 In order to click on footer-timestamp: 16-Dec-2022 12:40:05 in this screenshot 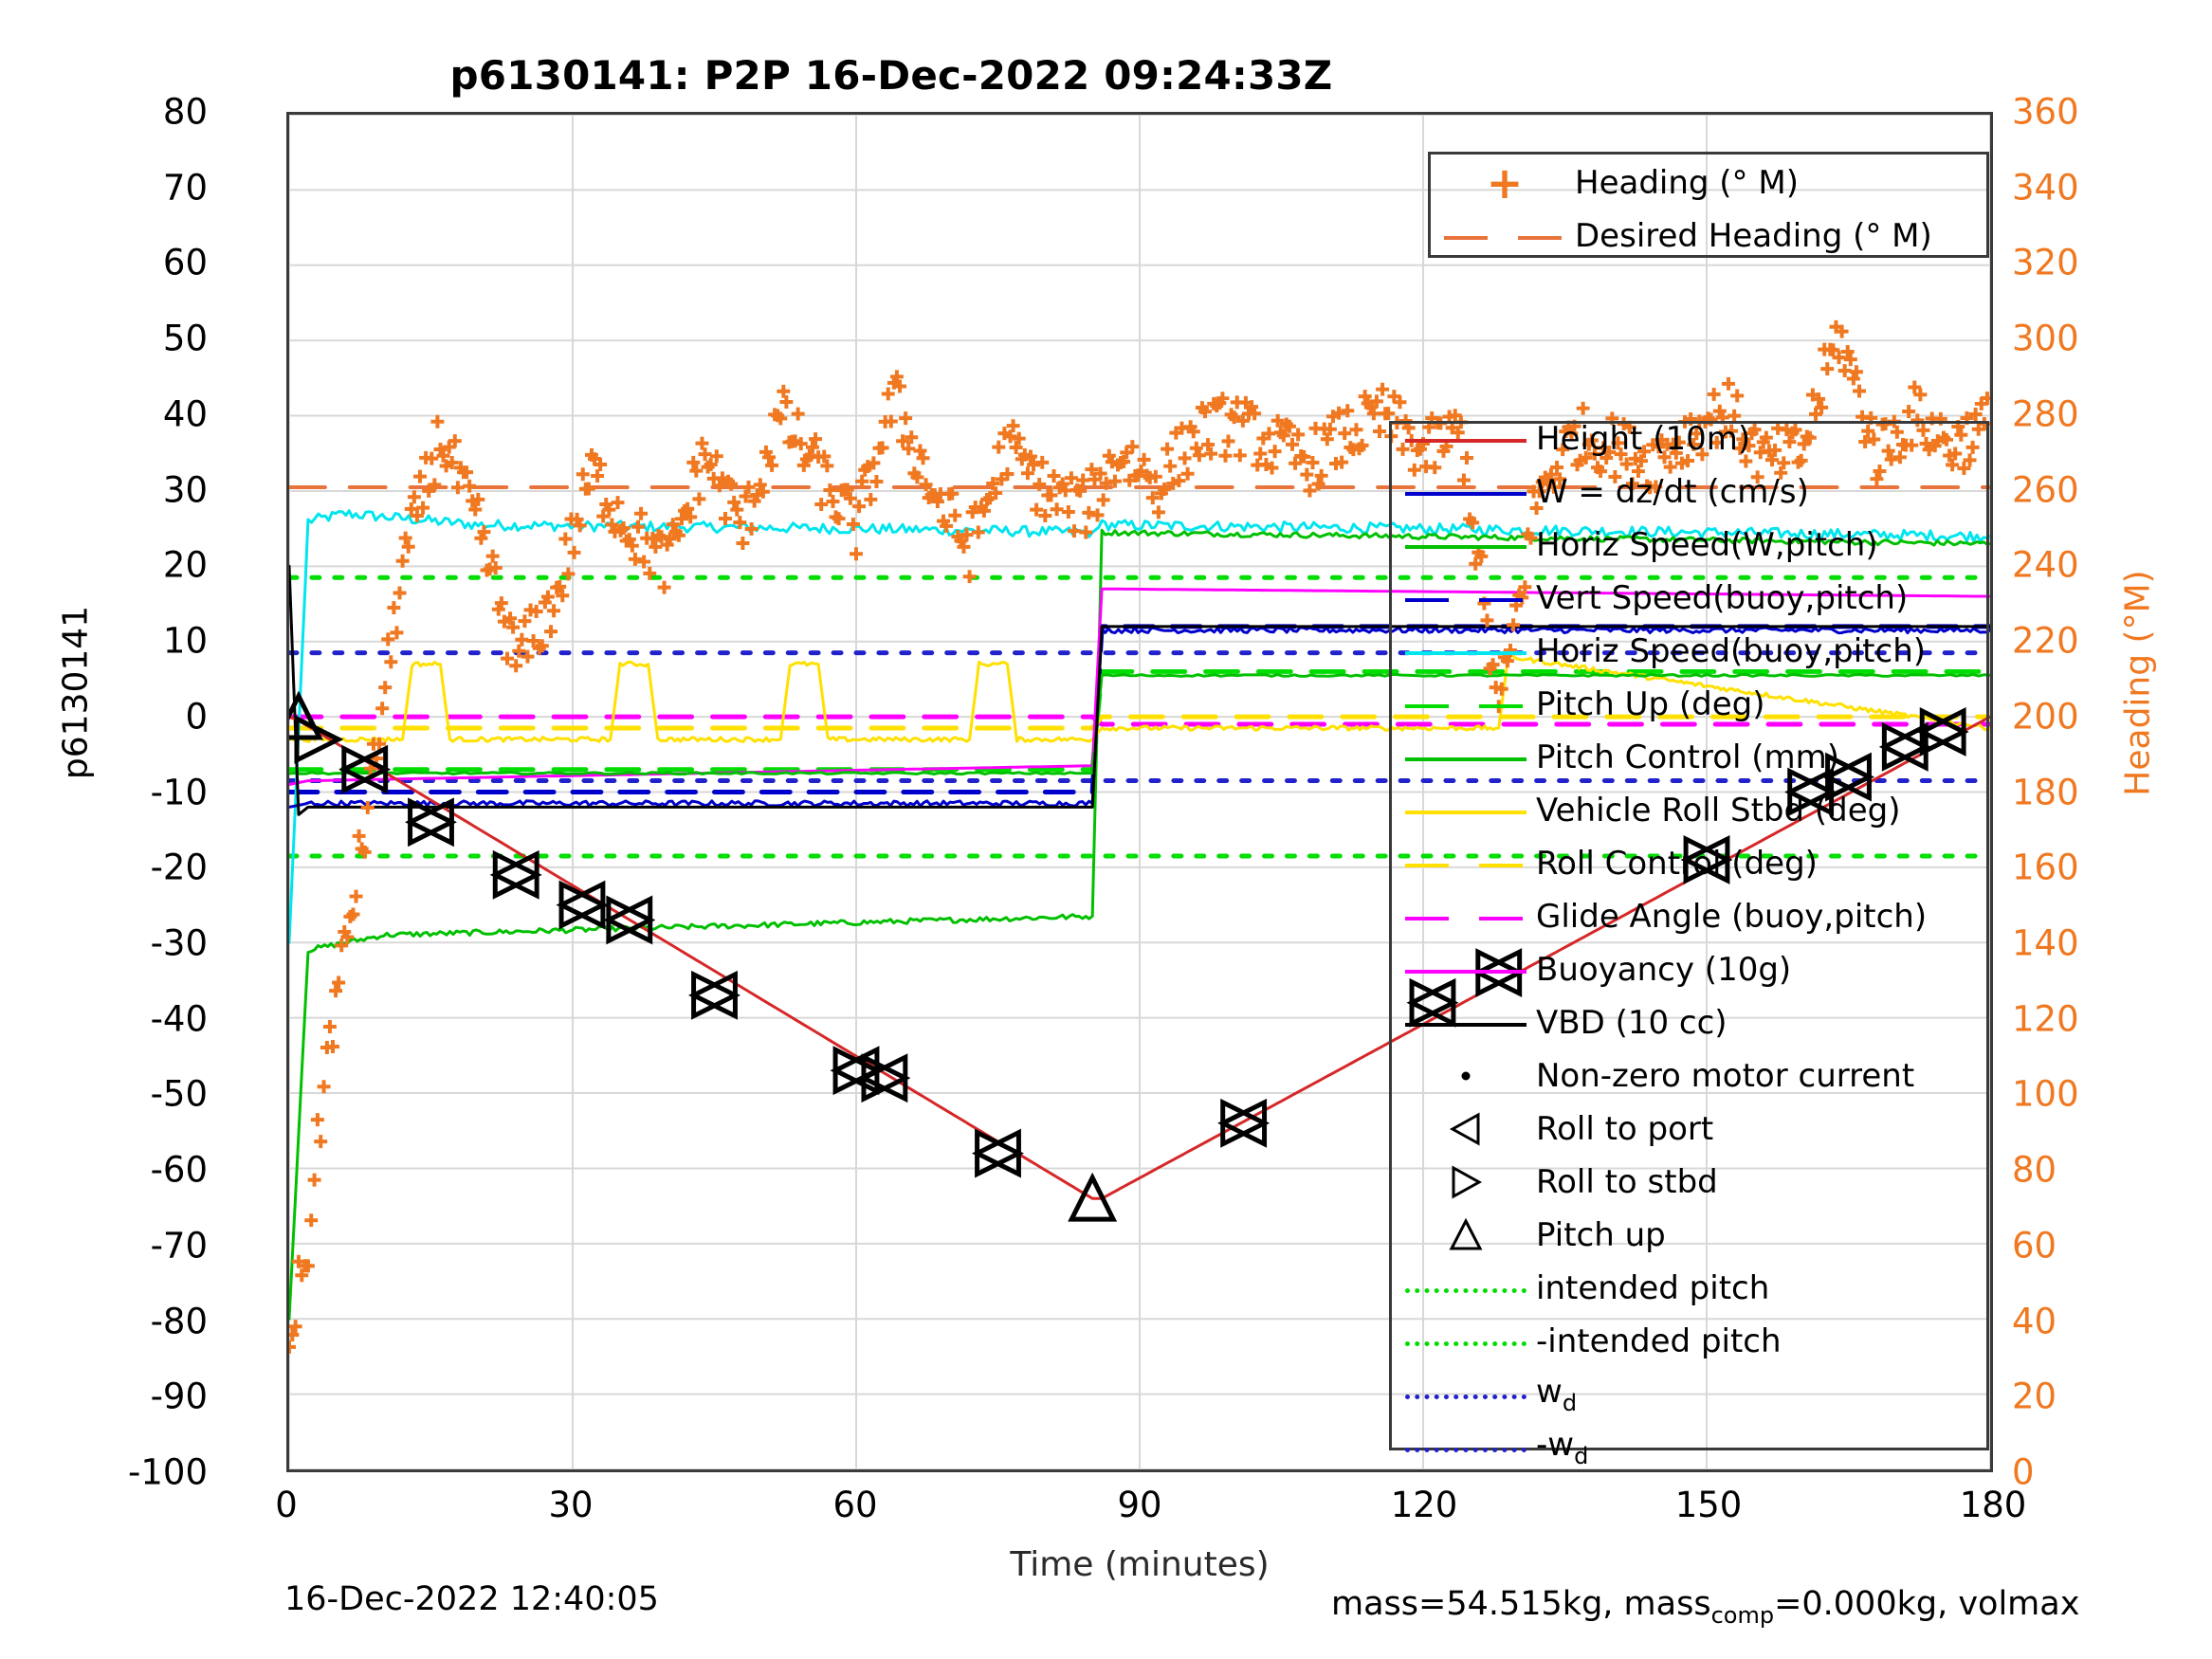, I will do `click(471, 1599)`.